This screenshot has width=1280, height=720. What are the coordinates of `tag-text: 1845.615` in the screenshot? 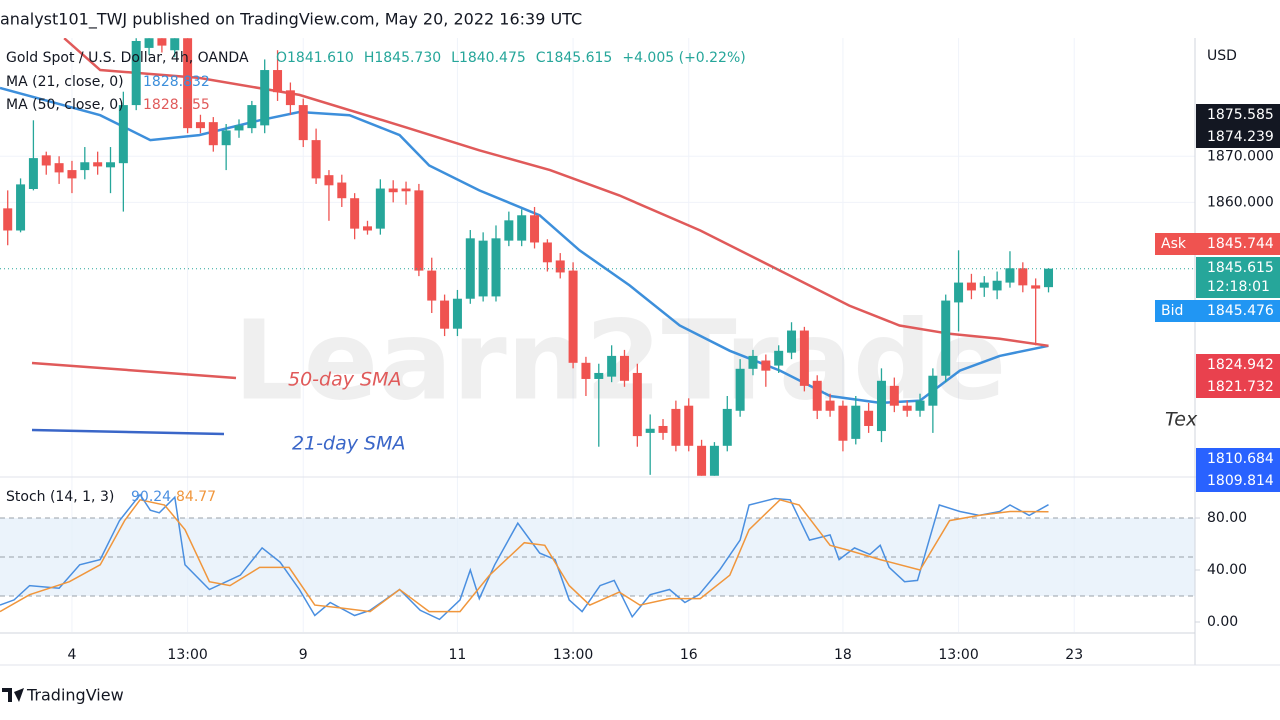 It's located at (1240, 268).